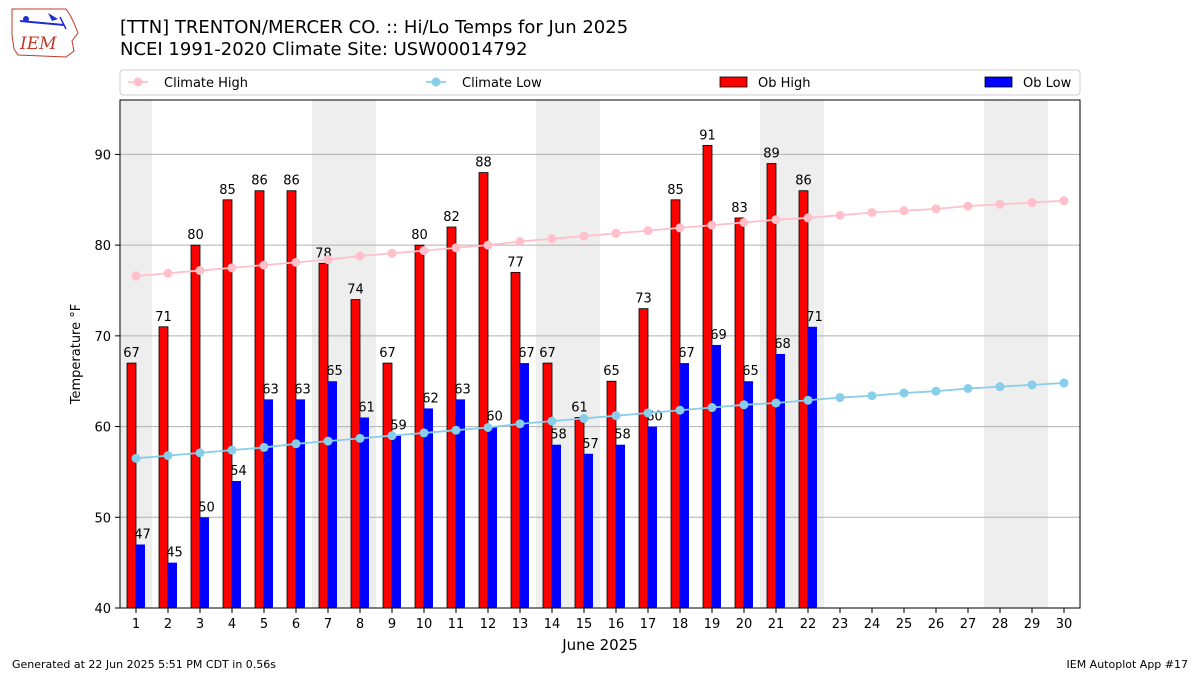 This screenshot has width=1200, height=675. What do you see at coordinates (600, 421) in the screenshot?
I see `climate-low-line` at bounding box center [600, 421].